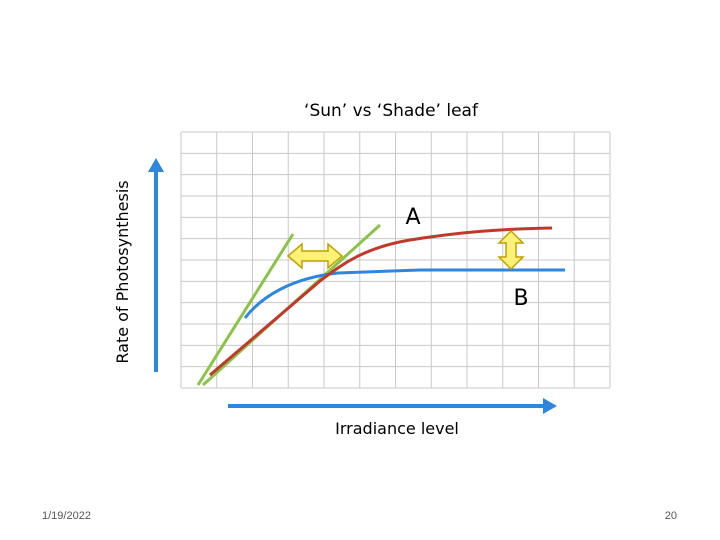  Describe the element at coordinates (550, 406) in the screenshot. I see `x-axis-arrowhead` at that location.